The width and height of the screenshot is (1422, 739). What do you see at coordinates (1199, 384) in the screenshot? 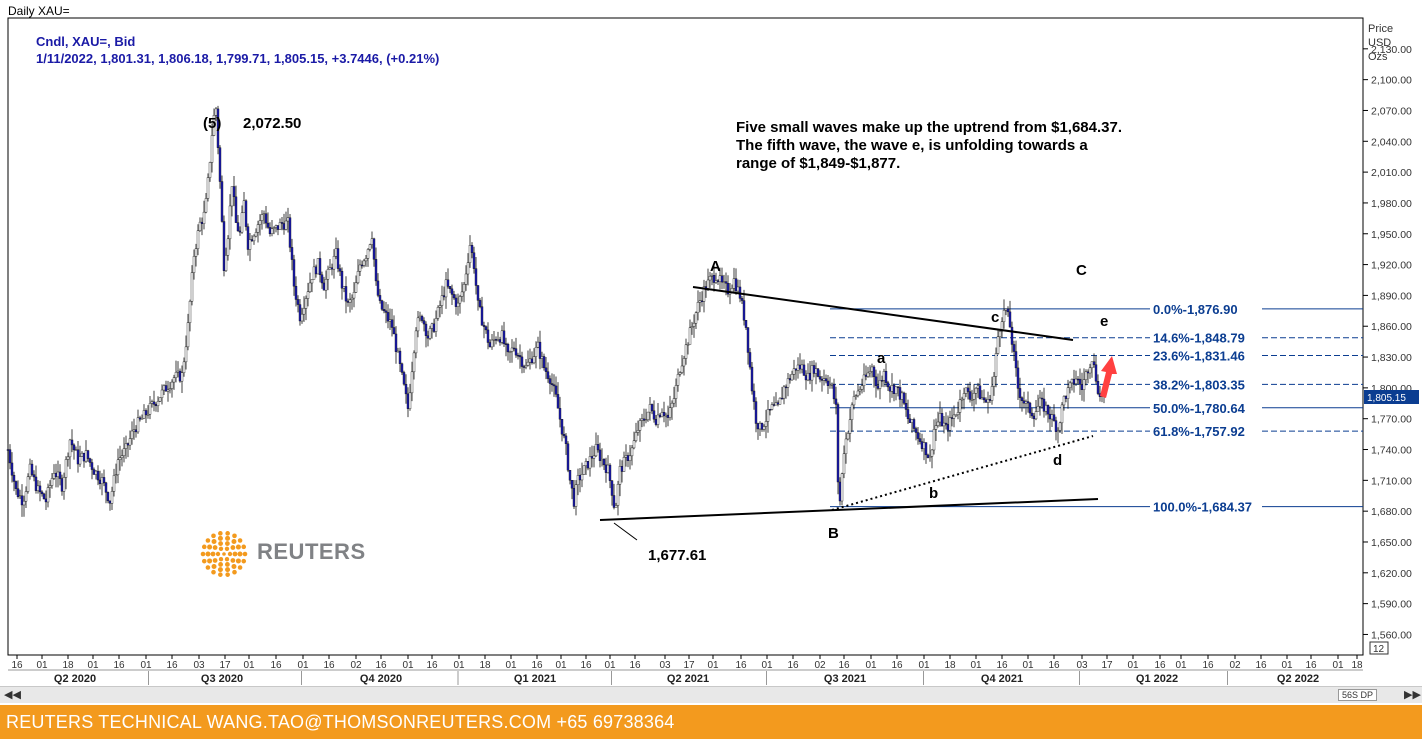
I see `fib-label: 38.2%-1,803.35` at bounding box center [1199, 384].